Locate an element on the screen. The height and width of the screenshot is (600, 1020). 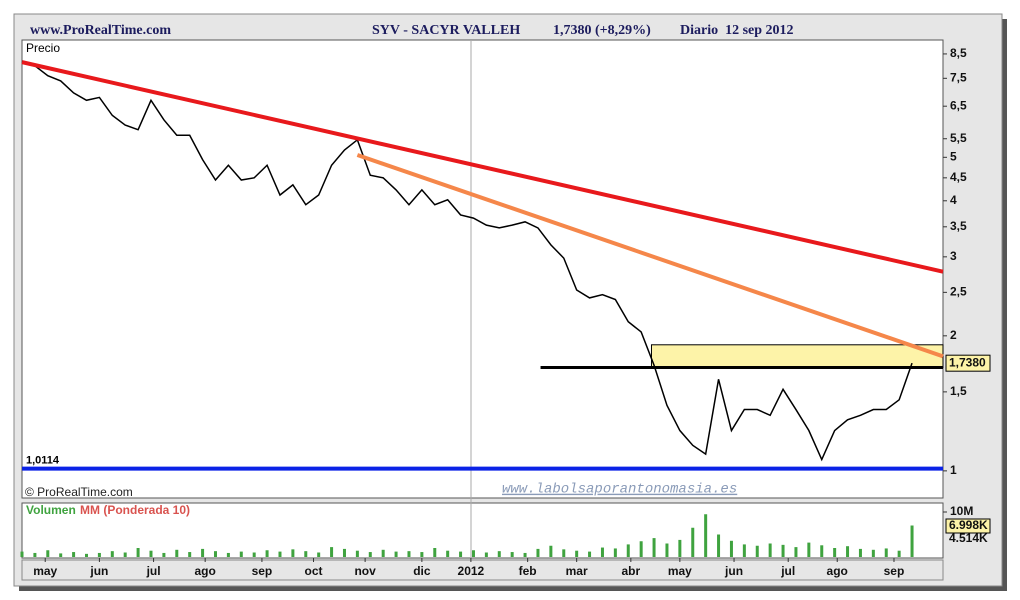
panel-title: Precio is located at coordinates (43, 48).